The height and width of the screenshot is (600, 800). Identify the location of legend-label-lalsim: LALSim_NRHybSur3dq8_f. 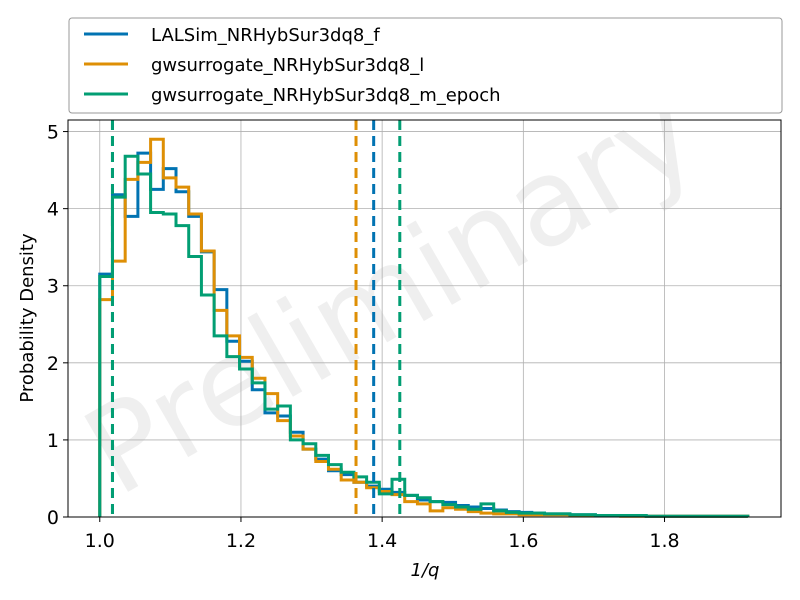
(265, 35).